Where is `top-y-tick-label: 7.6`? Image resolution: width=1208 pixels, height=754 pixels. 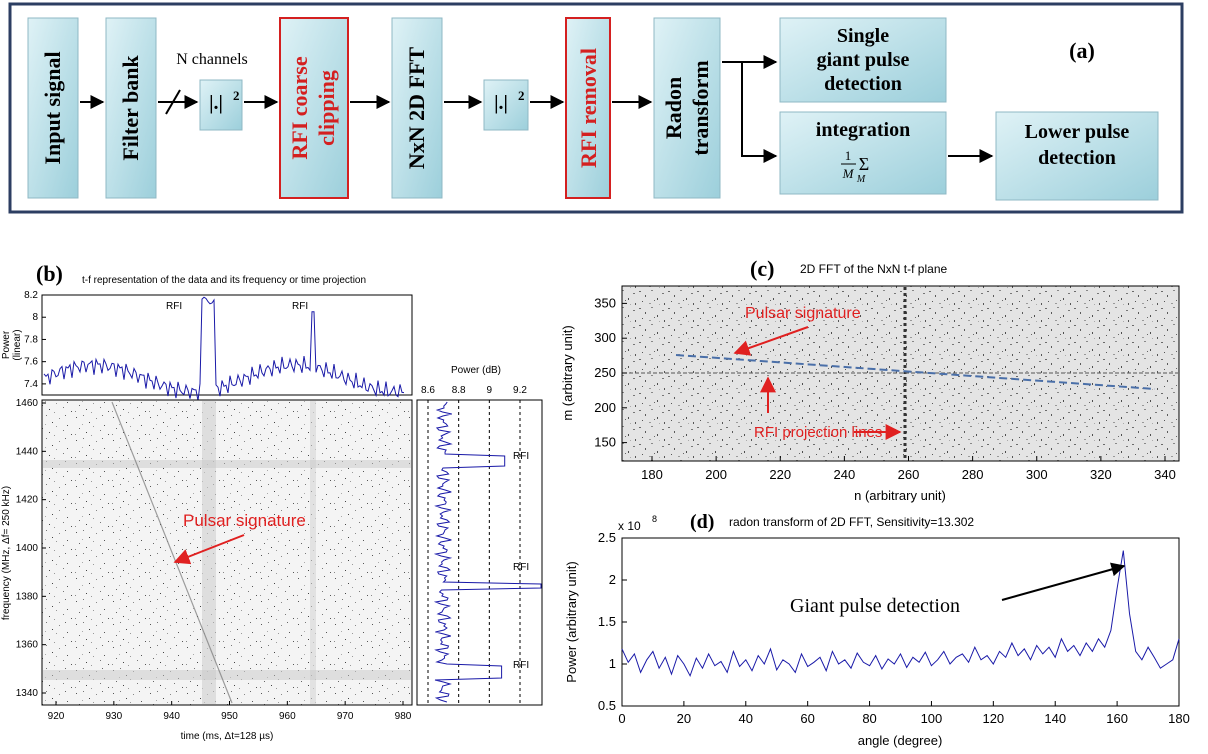 top-y-tick-label: 7.6 is located at coordinates (31, 362).